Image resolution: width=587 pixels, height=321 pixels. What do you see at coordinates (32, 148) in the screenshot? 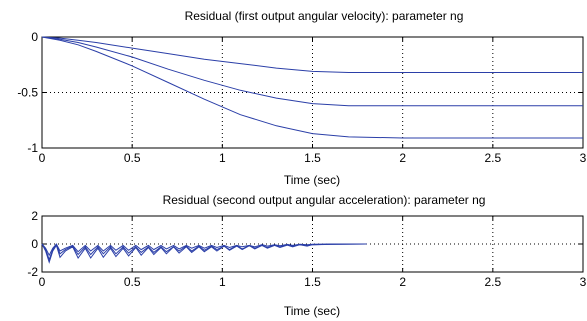
I see `chart-1-y-tick-label: -1` at bounding box center [32, 148].